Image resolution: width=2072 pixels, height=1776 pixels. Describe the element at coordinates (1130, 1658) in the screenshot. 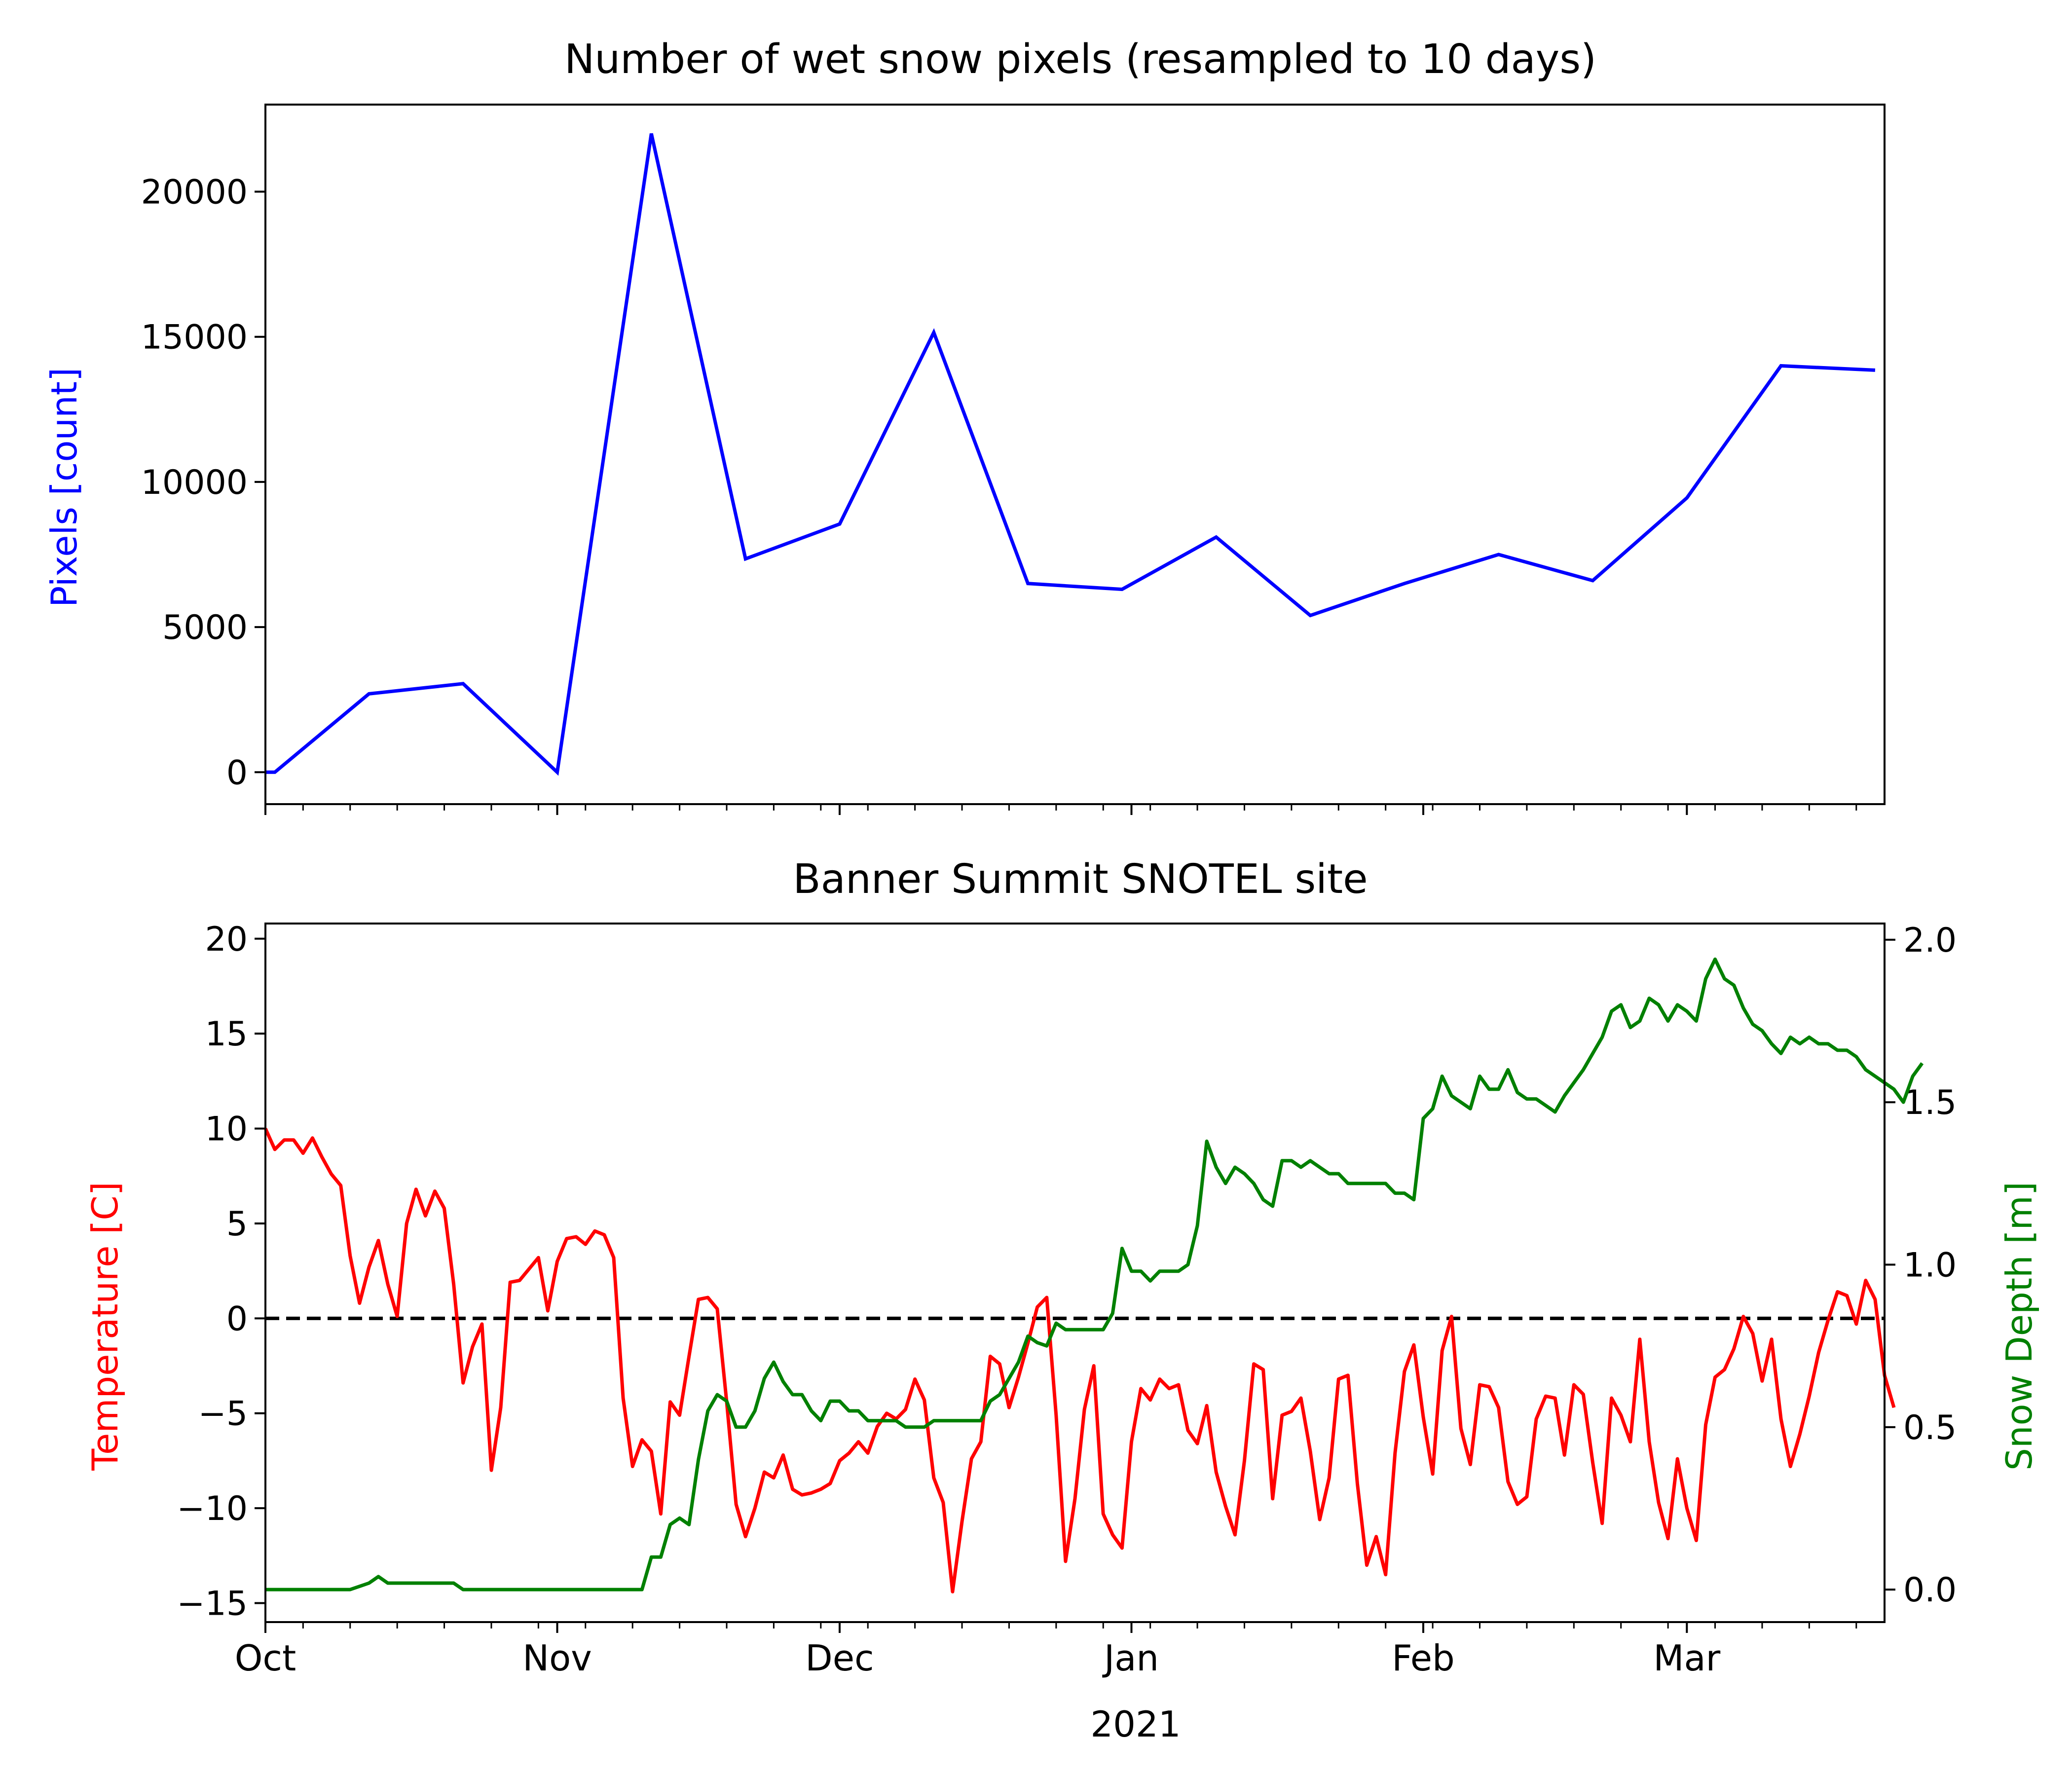

I see `bottom-x-tick-label: Jan` at that location.